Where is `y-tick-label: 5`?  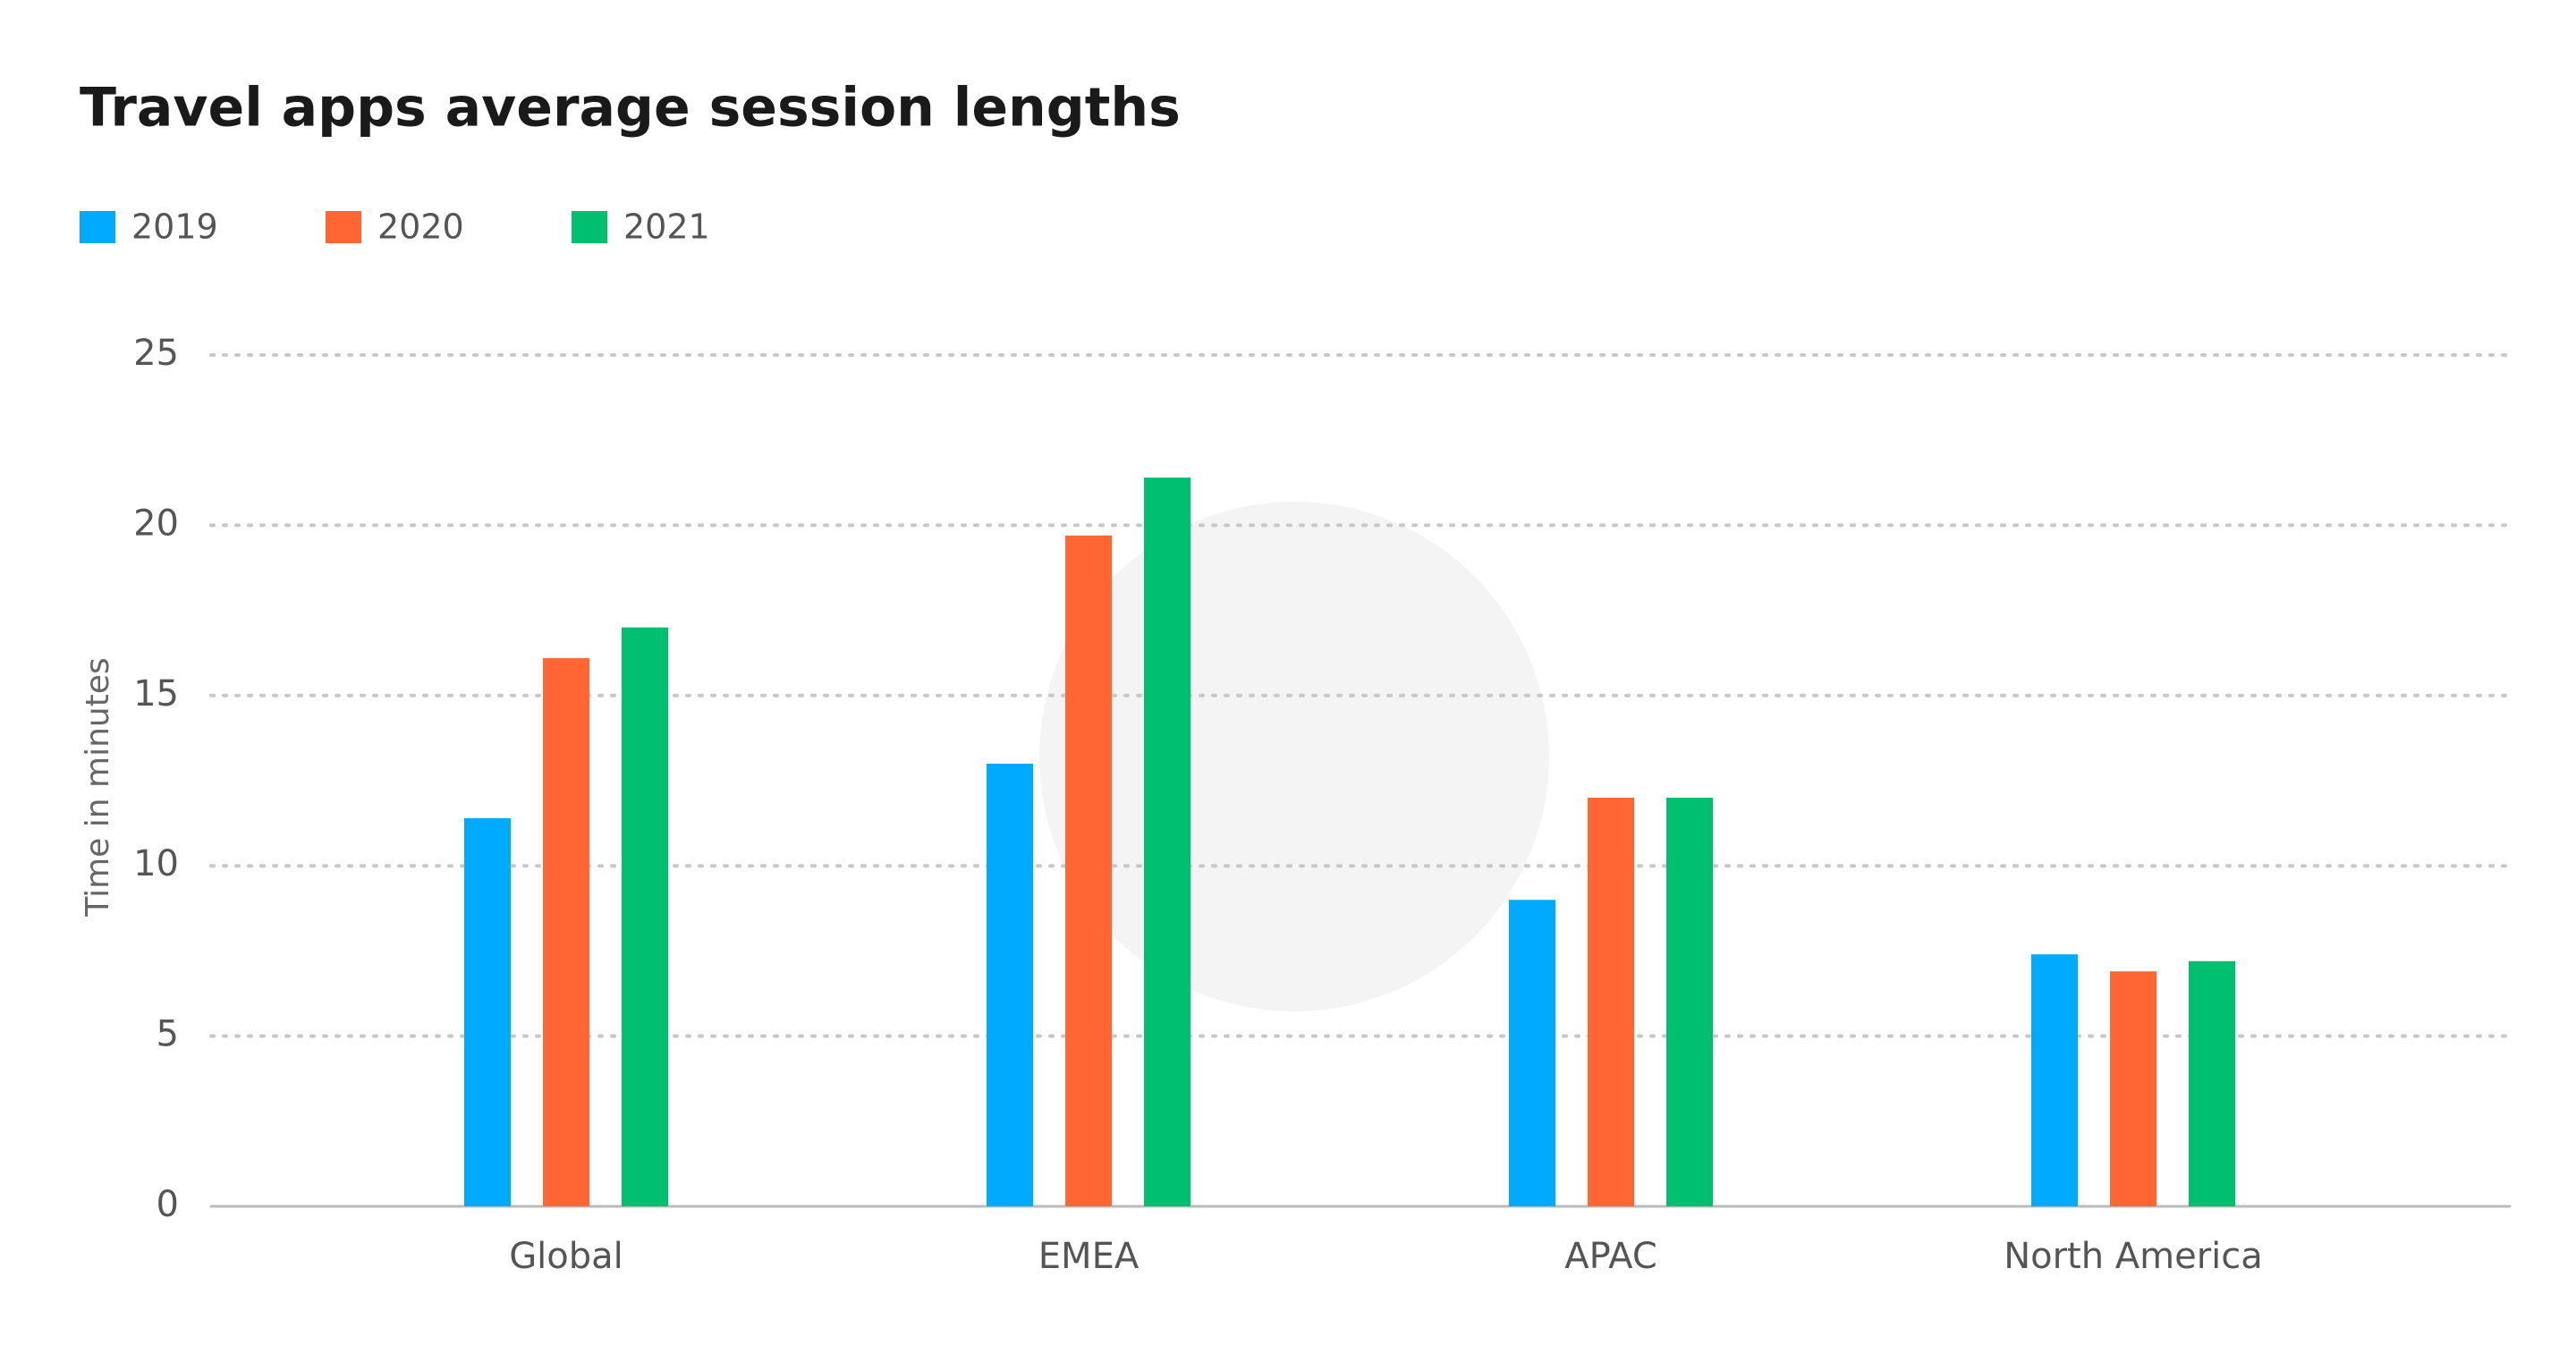
y-tick-label: 5 is located at coordinates (168, 1034).